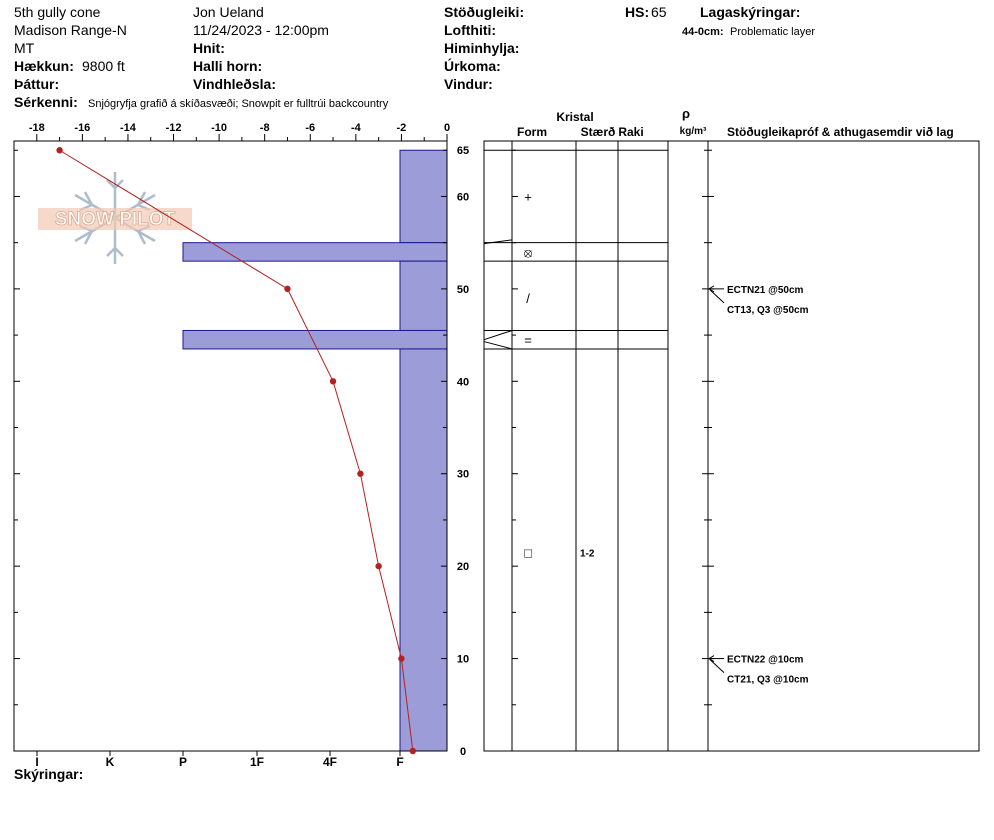  Describe the element at coordinates (356, 128) in the screenshot. I see `temp-tick-label: -4` at that location.